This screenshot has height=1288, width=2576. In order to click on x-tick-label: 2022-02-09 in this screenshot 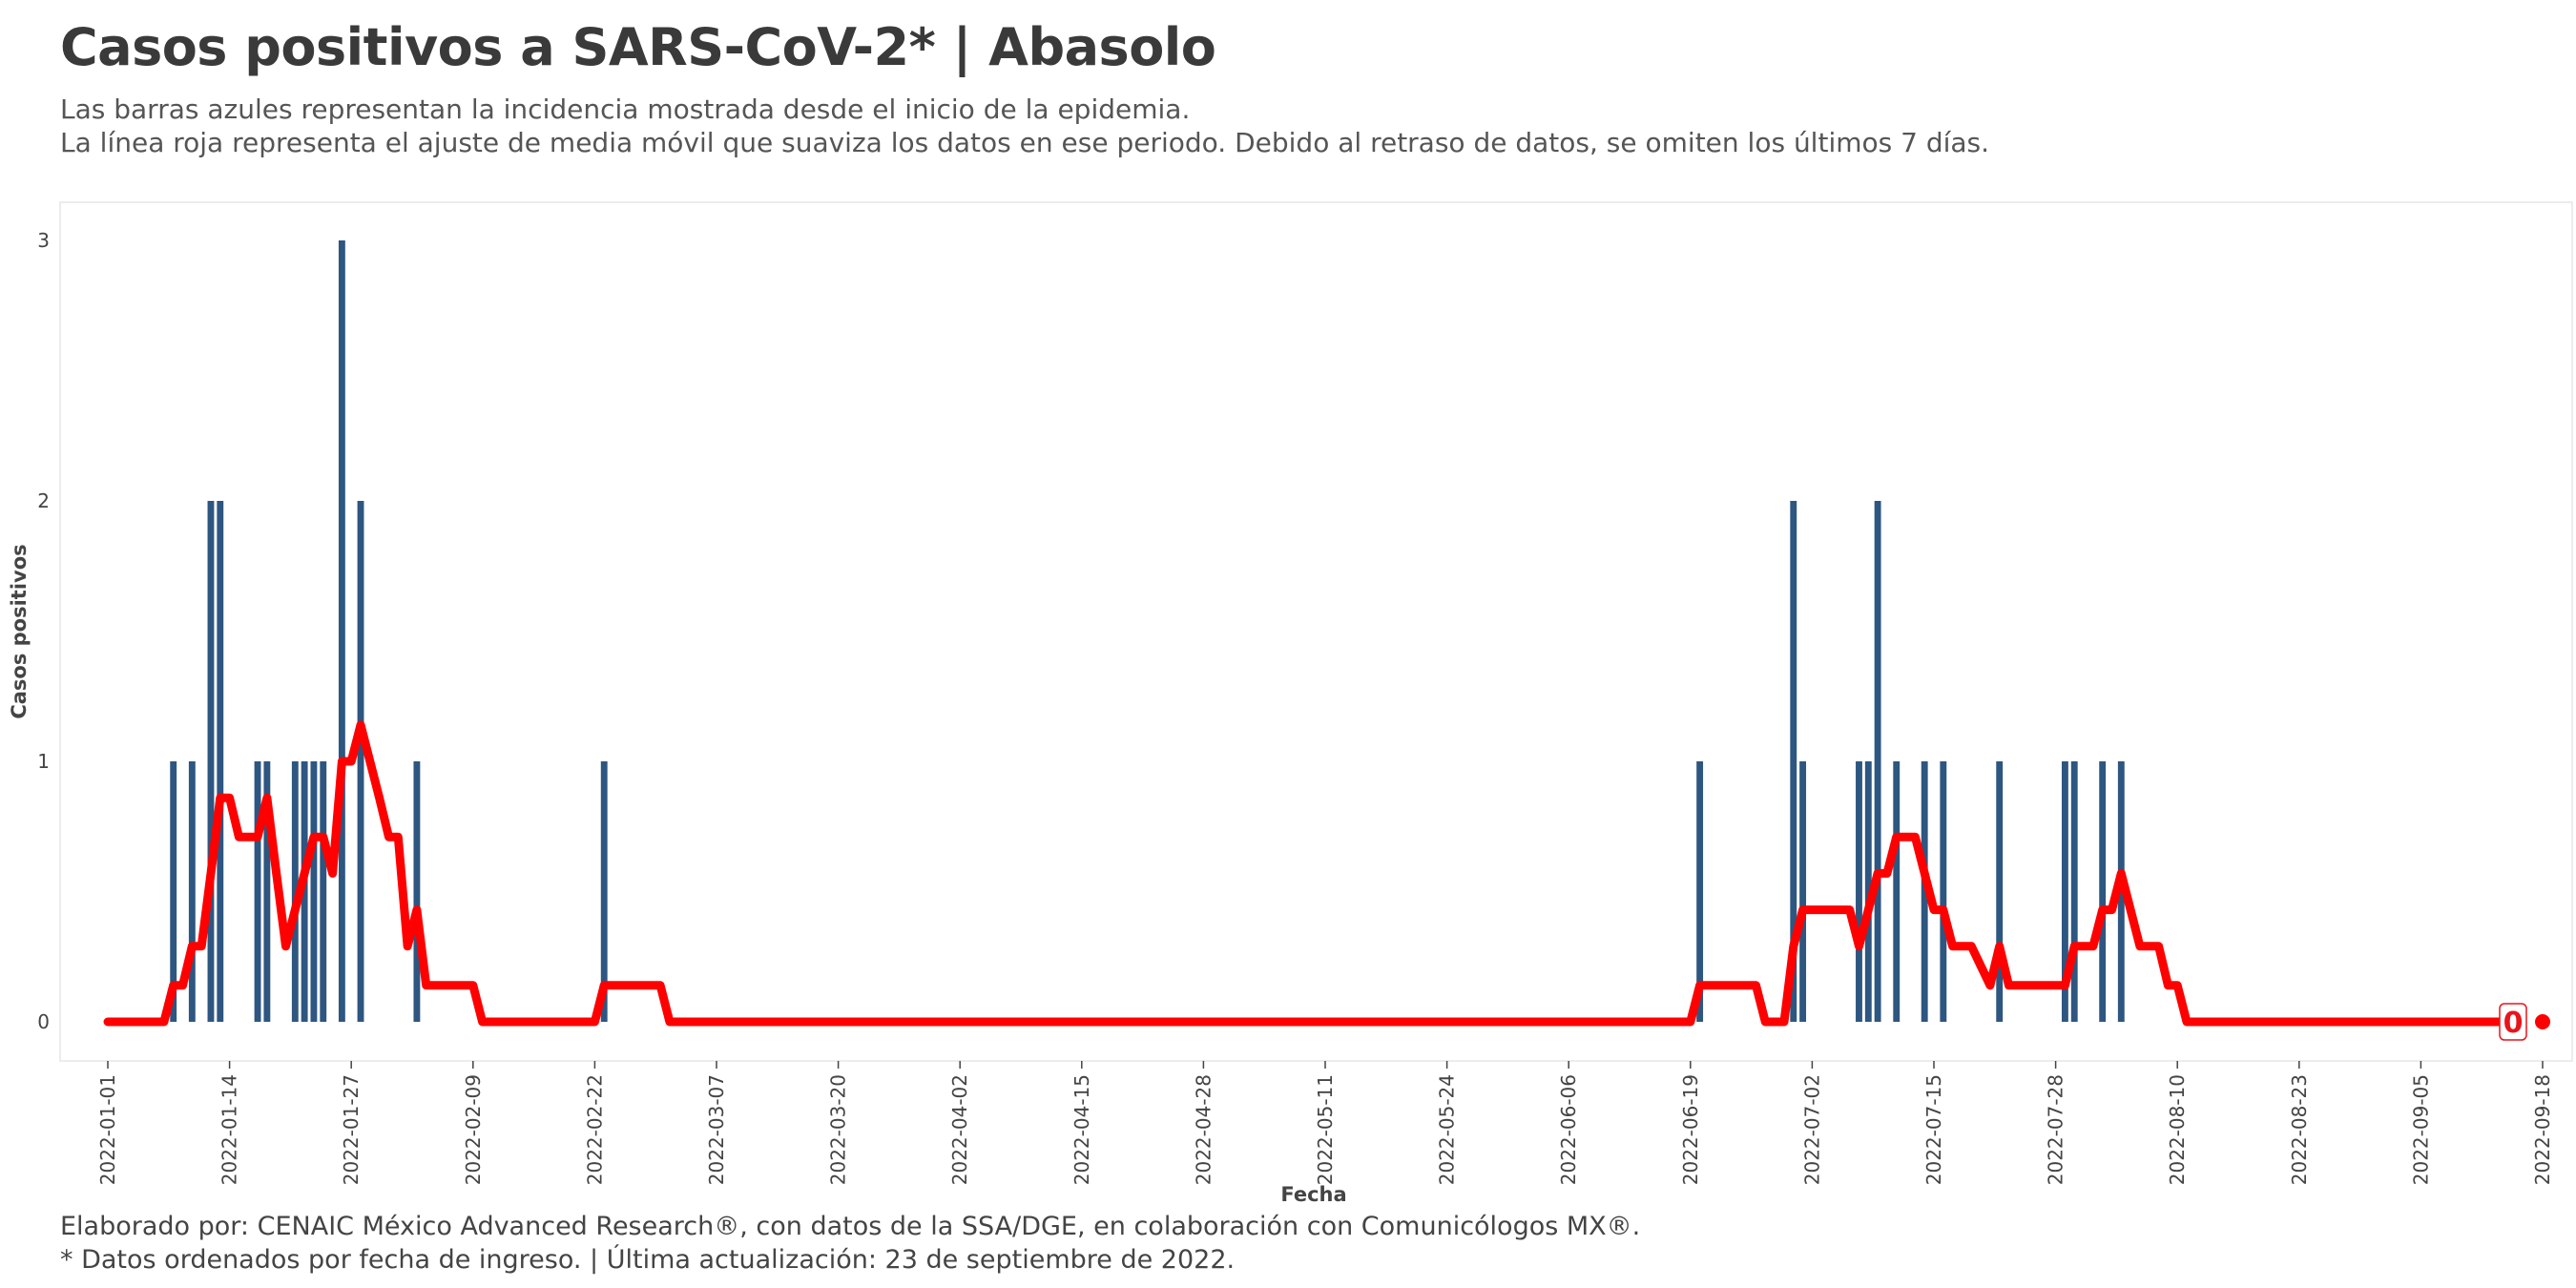, I will do `click(473, 1129)`.